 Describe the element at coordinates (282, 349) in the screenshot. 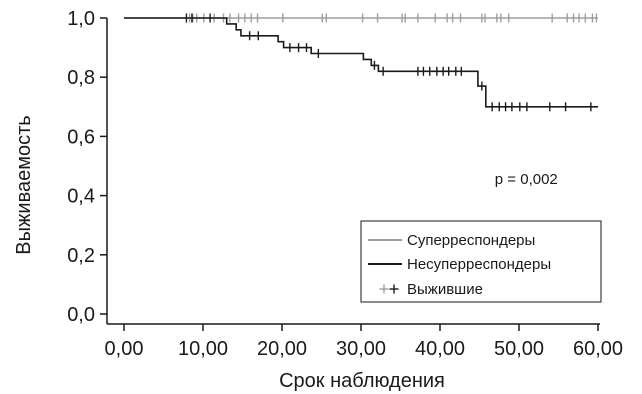

I see `x-tick-label: 20,00` at that location.